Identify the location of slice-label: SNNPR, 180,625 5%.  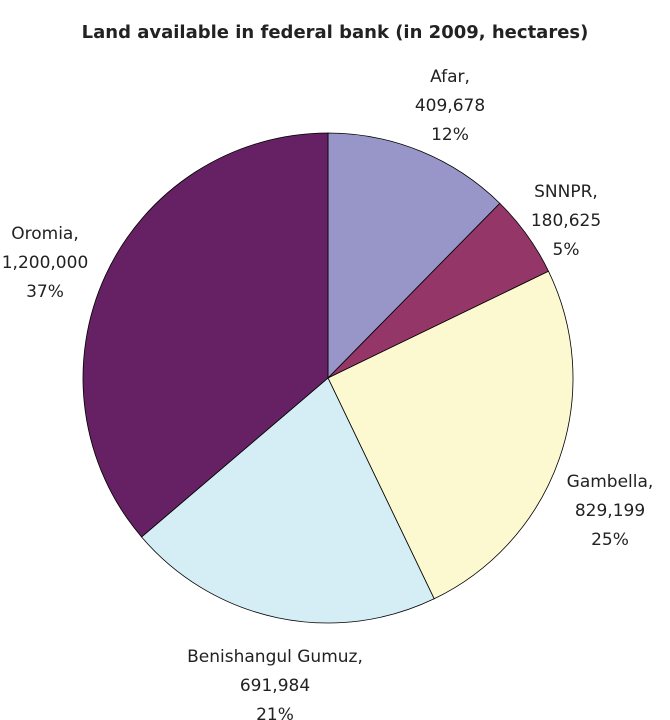
(566, 221).